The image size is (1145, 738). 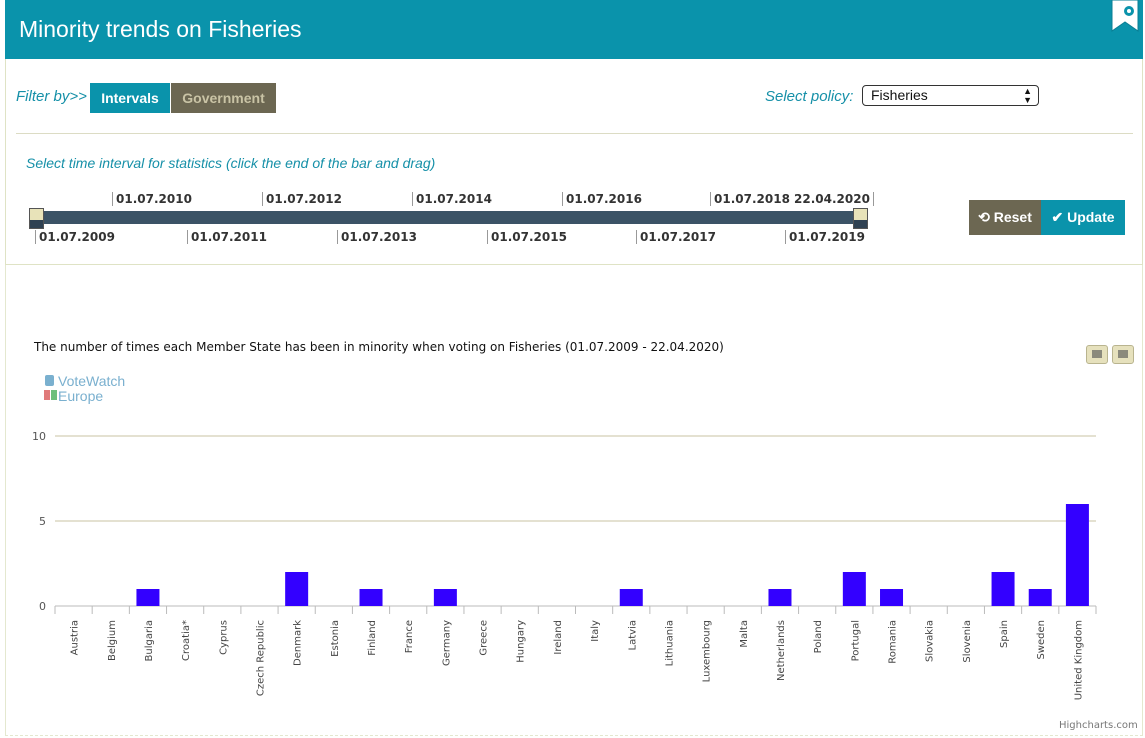 I want to click on check-icon: ✔, so click(x=1057, y=217).